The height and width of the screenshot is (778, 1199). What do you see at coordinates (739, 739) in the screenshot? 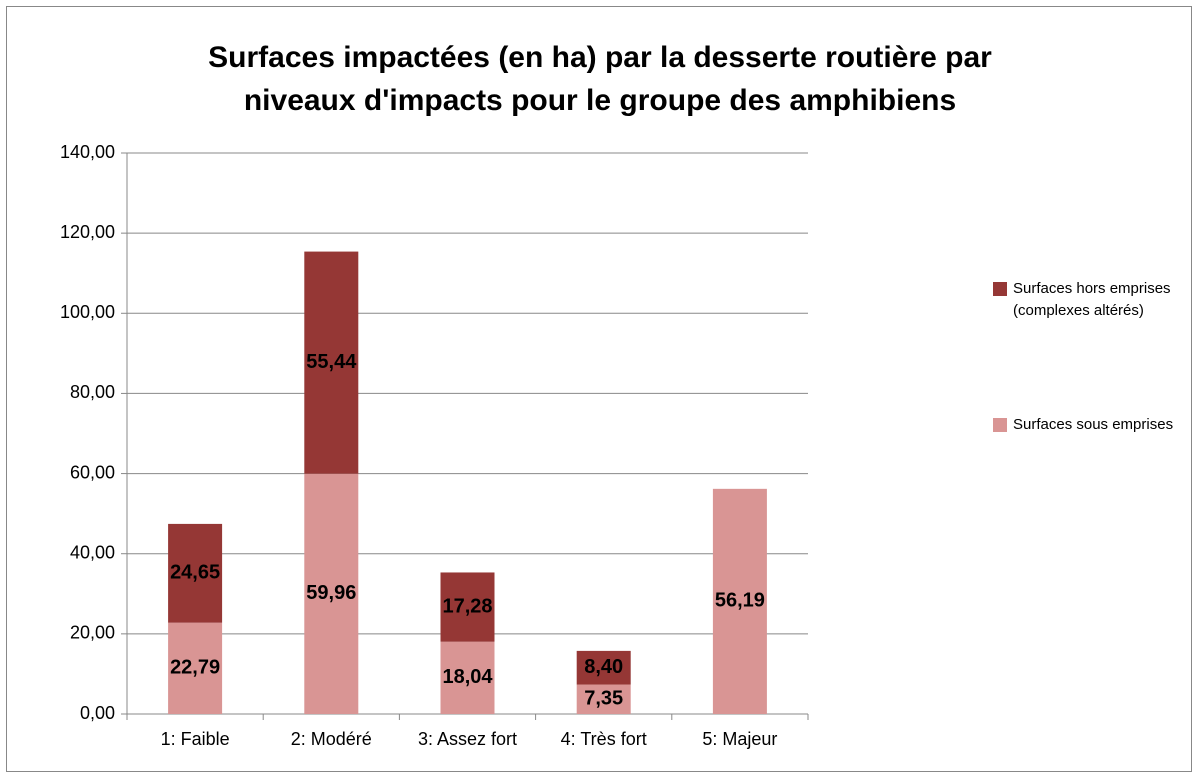
I see `x-tick-label: 5: Majeur` at bounding box center [739, 739].